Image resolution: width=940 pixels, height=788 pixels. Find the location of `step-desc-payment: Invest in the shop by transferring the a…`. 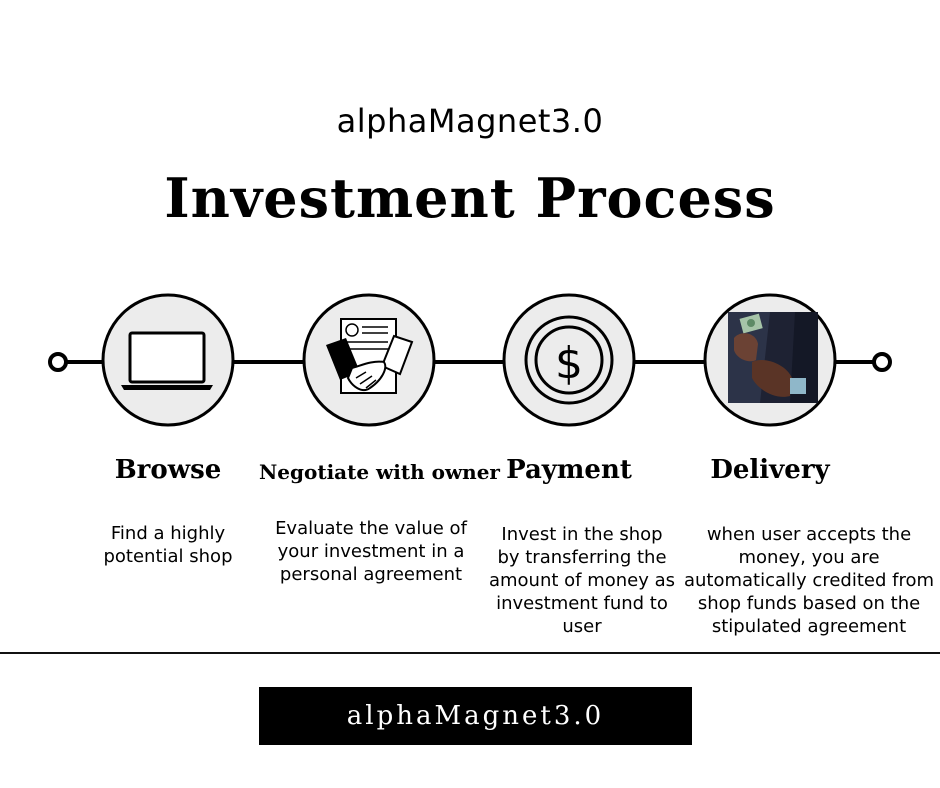

step-desc-payment: Invest in the shop by transferring the a… is located at coordinates (582, 580).